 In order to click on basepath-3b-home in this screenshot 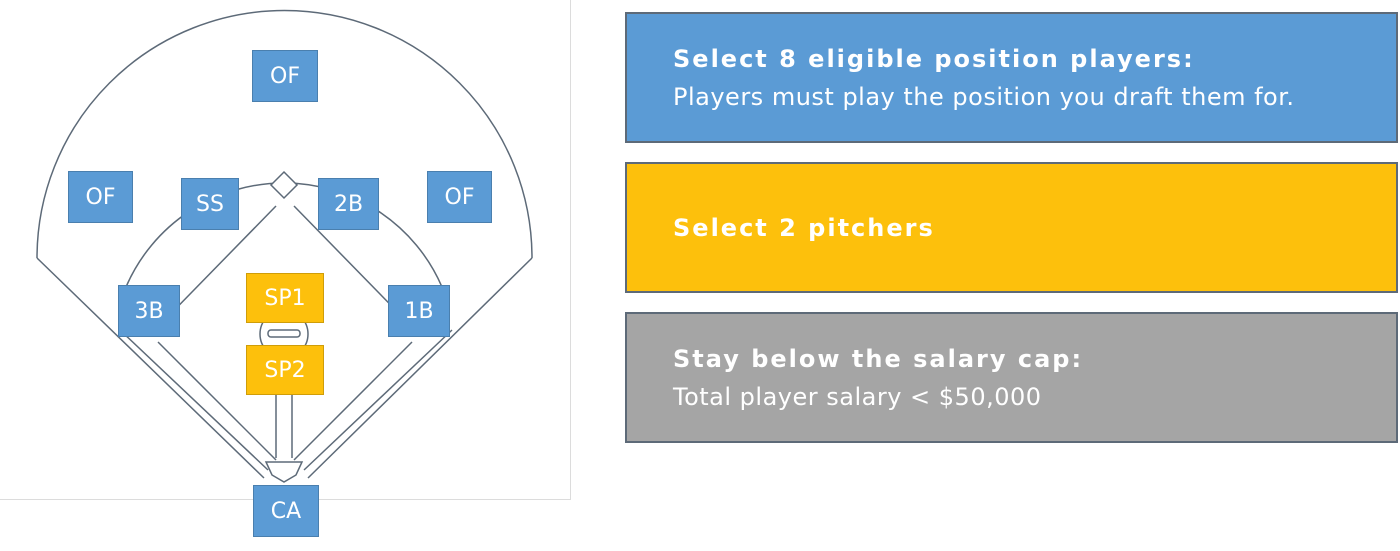, I will do `click(217, 401)`.